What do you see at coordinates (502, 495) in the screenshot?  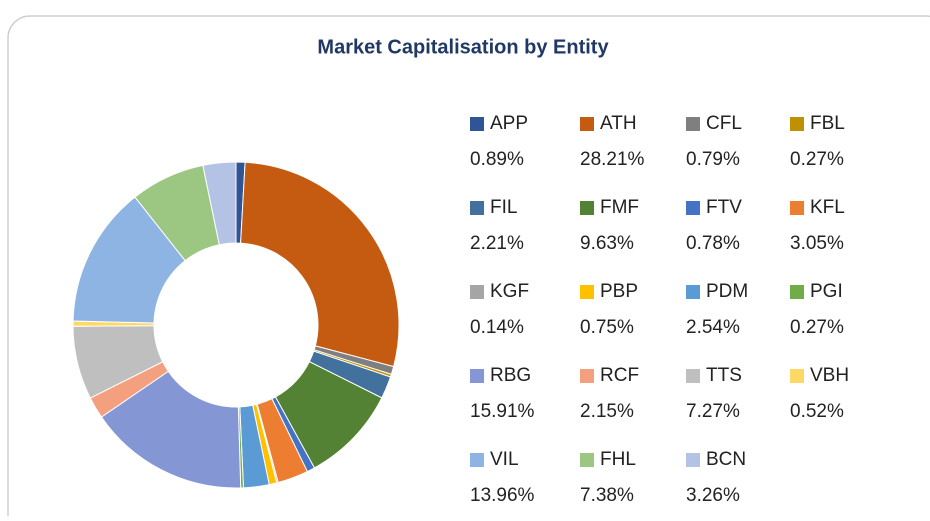 I see `value-label: 13.96%` at bounding box center [502, 495].